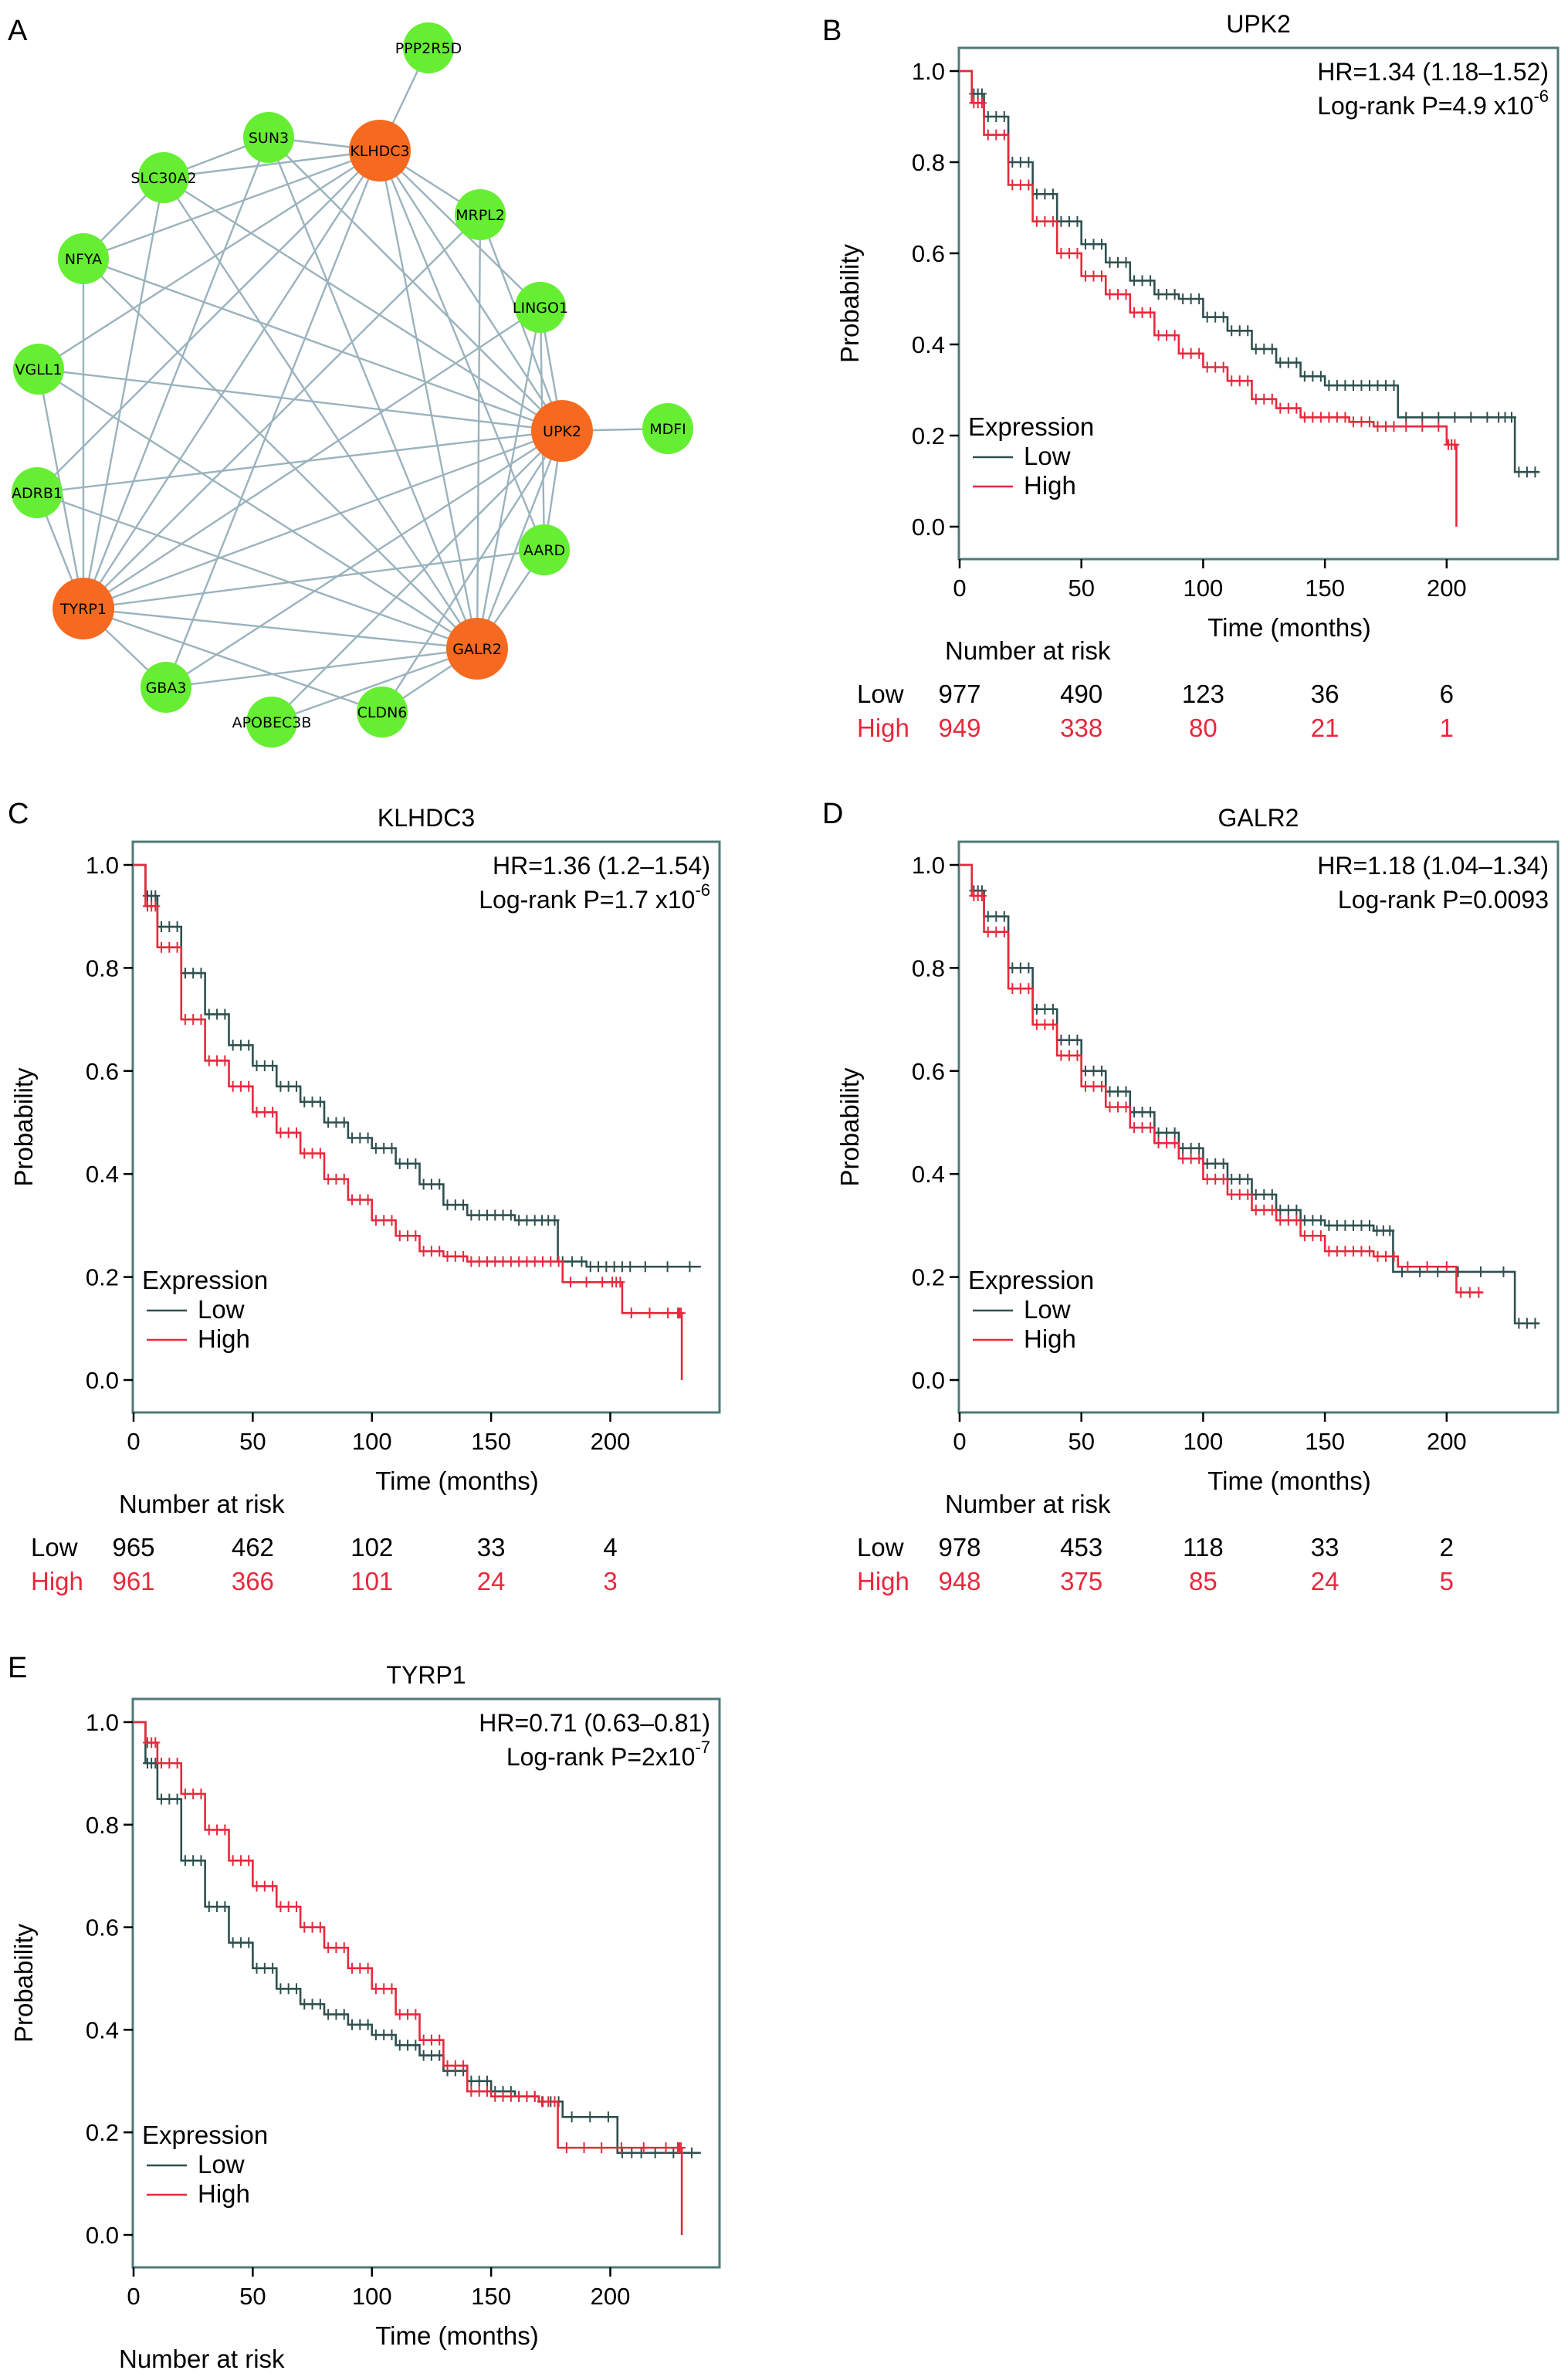 This screenshot has width=1568, height=2377. I want to click on legend-label-low: Low, so click(221, 2165).